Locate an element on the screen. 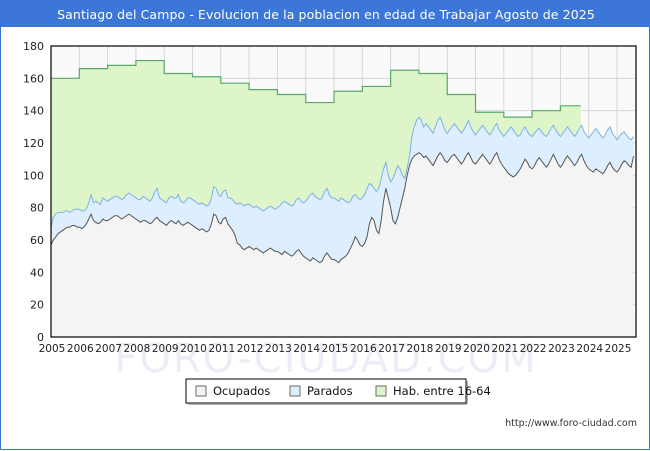 The image size is (650, 451). svg-text: 2010 is located at coordinates (193, 349).